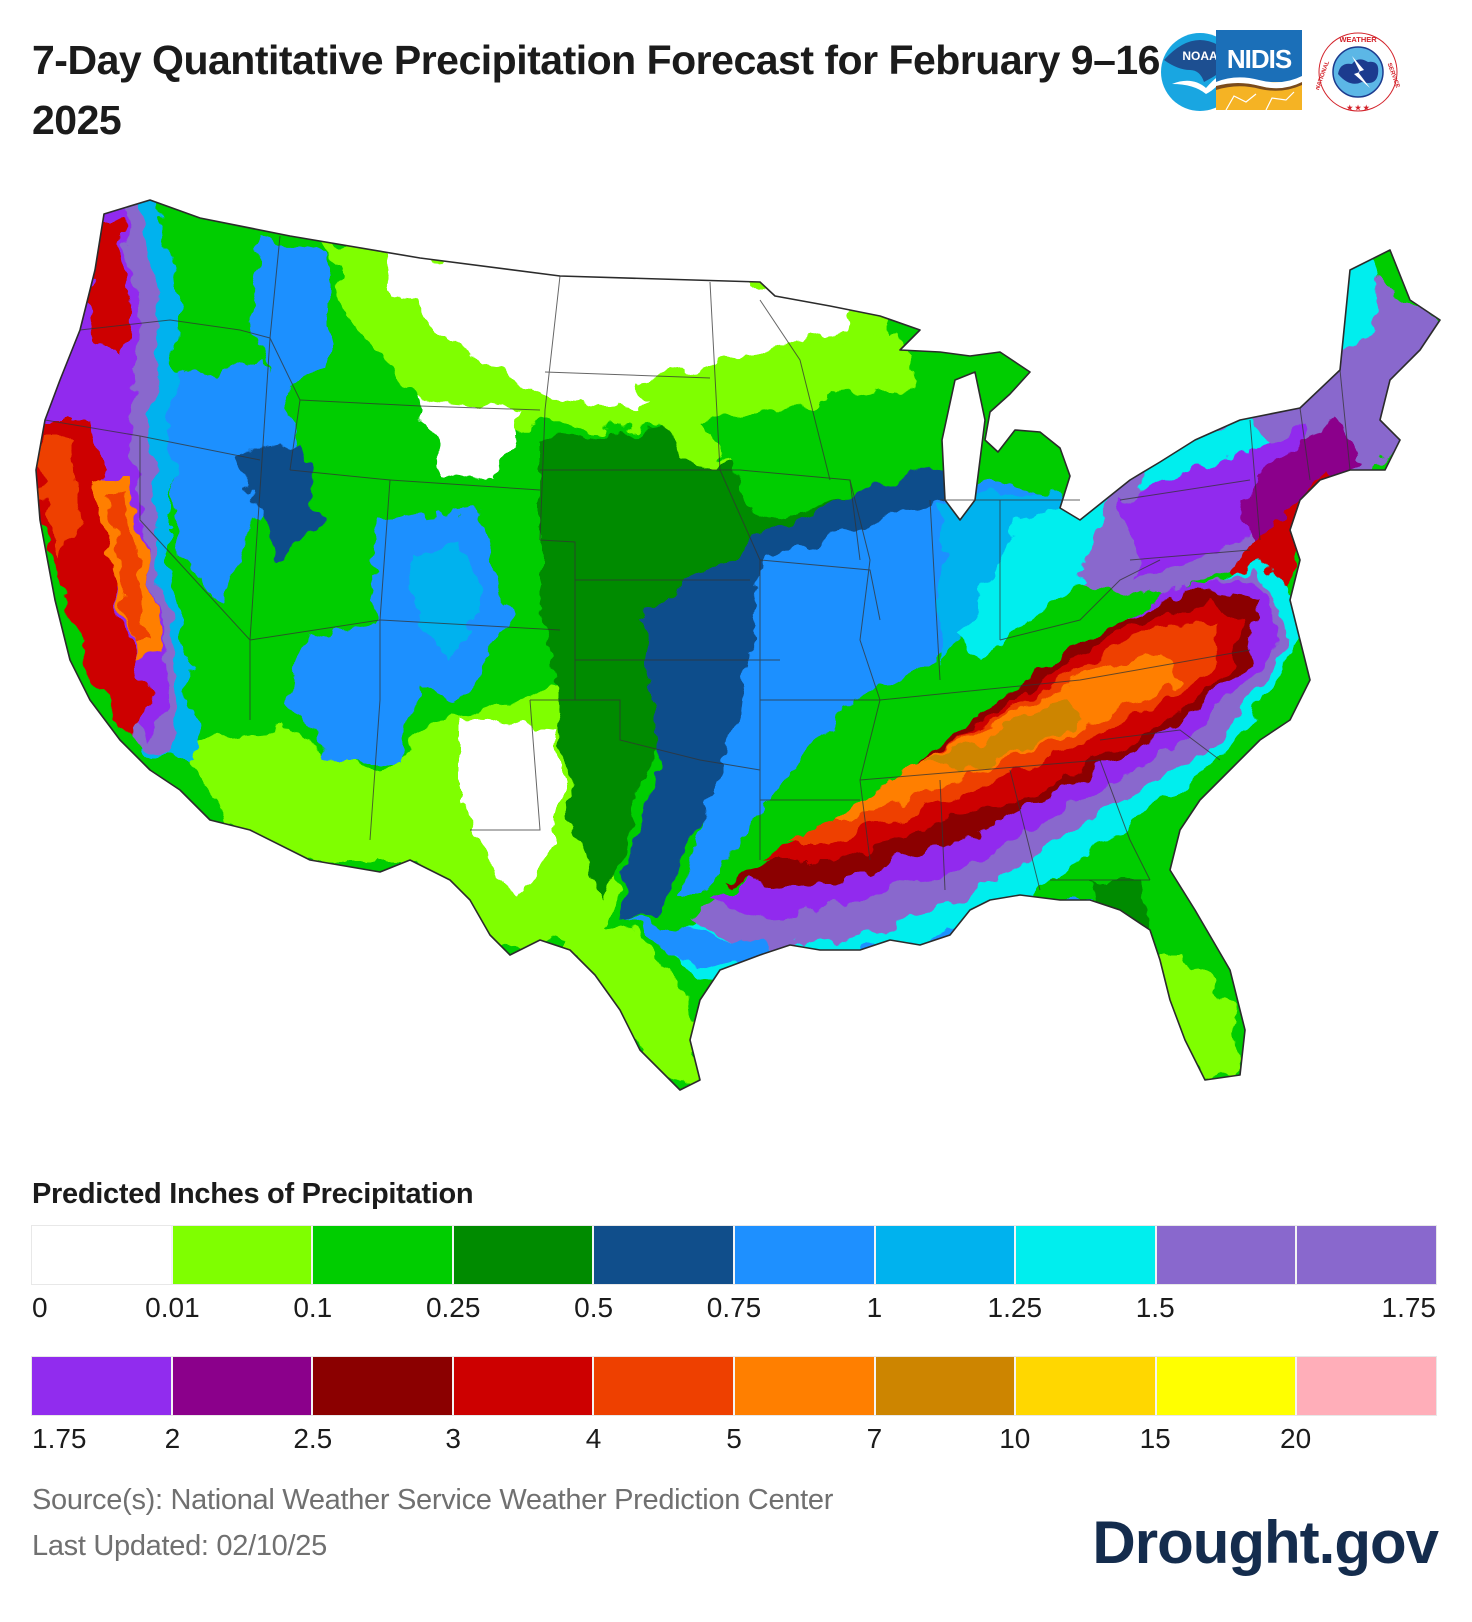 The height and width of the screenshot is (1622, 1472). What do you see at coordinates (313, 1438) in the screenshot?
I see `legend-tick-label: 2.5` at bounding box center [313, 1438].